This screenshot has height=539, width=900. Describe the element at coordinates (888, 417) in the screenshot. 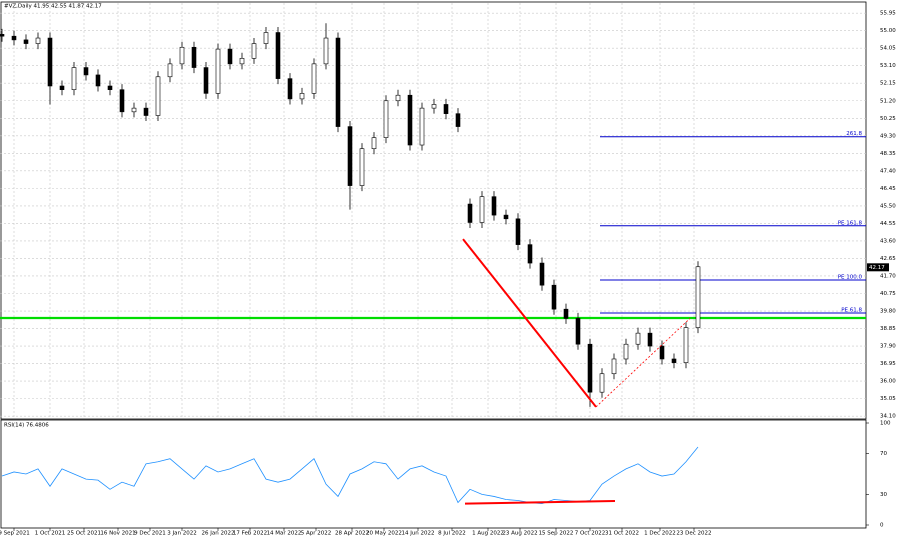

I see `y-tick-label: 34.10` at that location.